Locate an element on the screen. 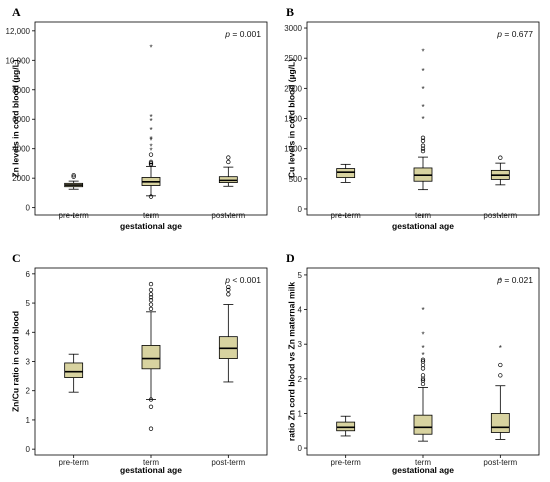  p-value-annotation: p = 0.021 is located at coordinates (514, 280).